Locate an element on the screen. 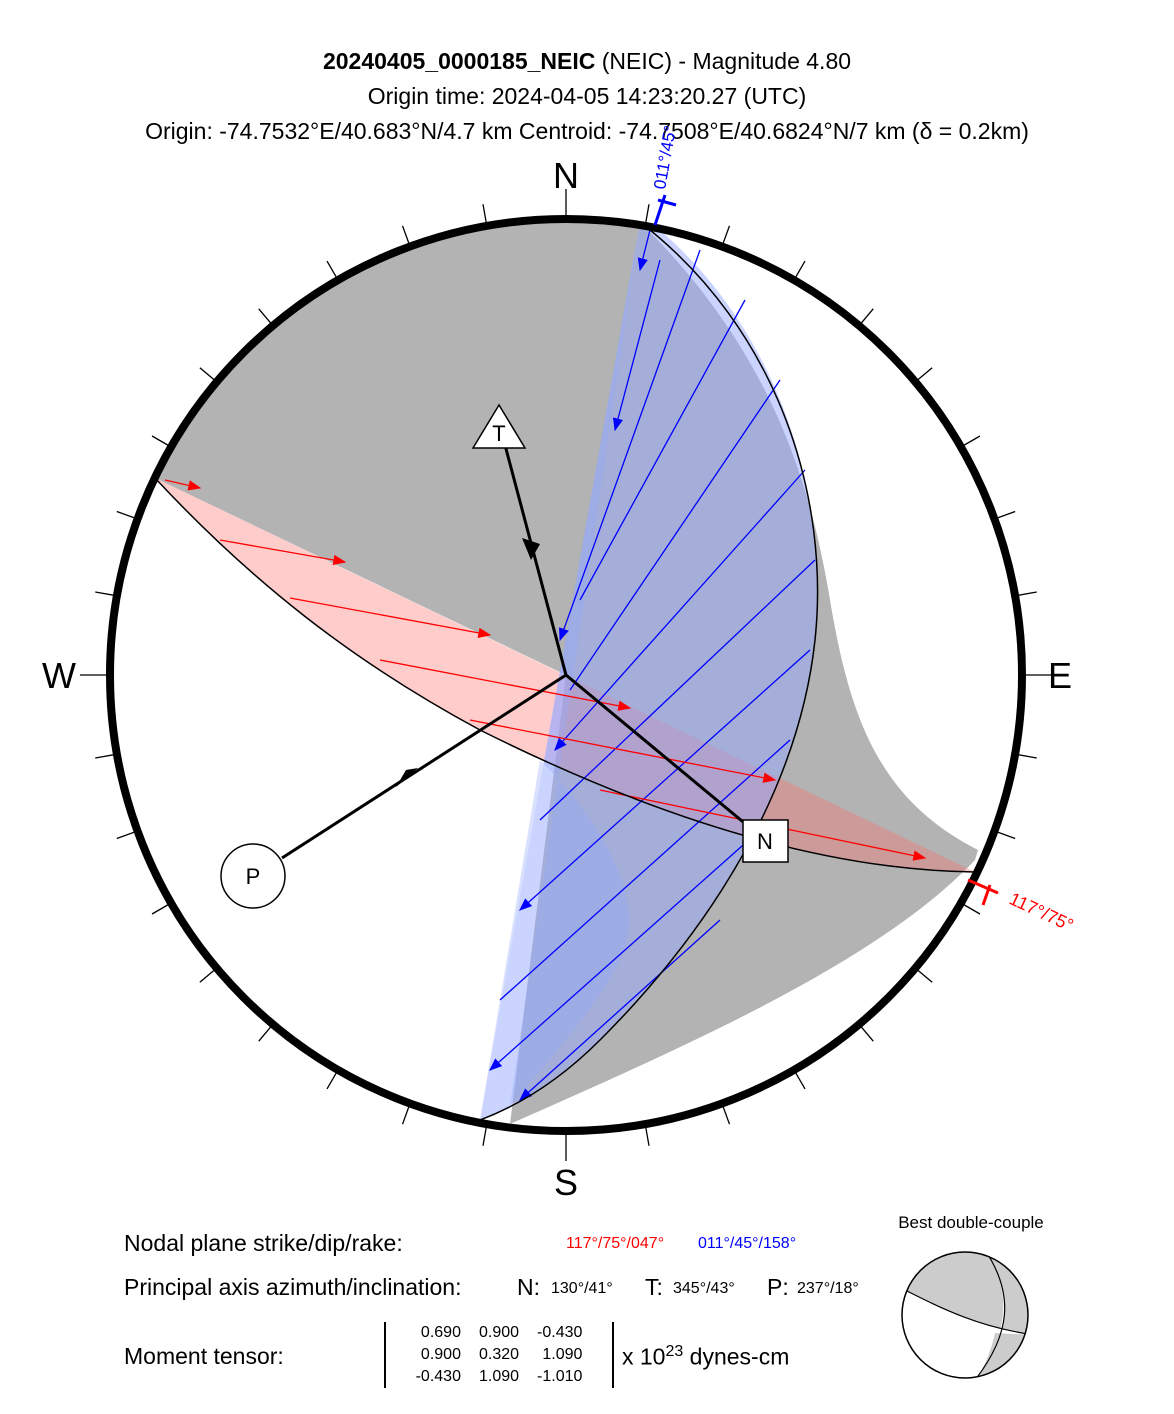  east-label: E is located at coordinates (1060, 675).